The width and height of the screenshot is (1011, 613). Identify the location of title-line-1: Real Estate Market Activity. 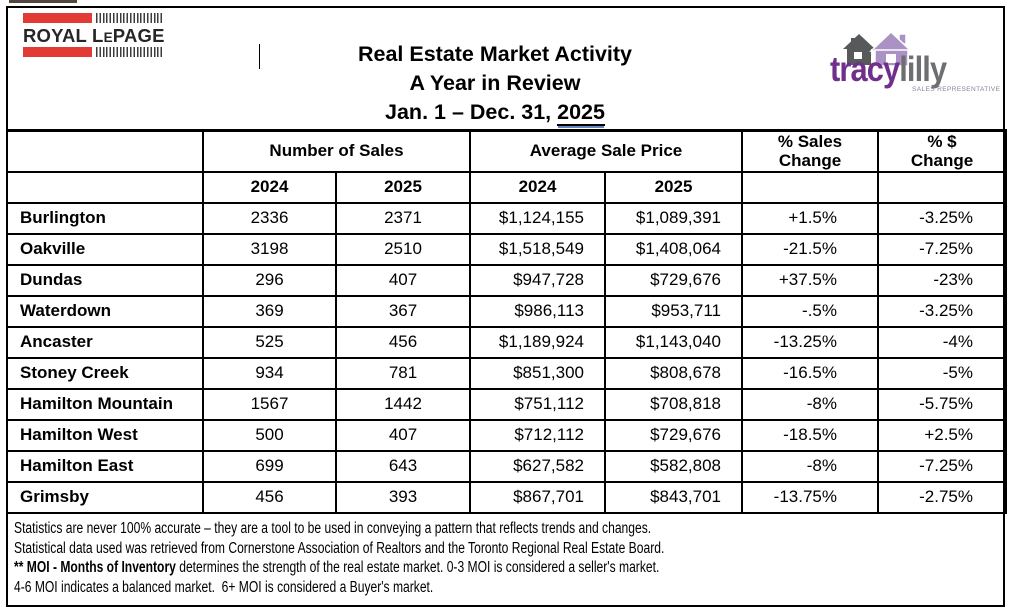
(495, 54).